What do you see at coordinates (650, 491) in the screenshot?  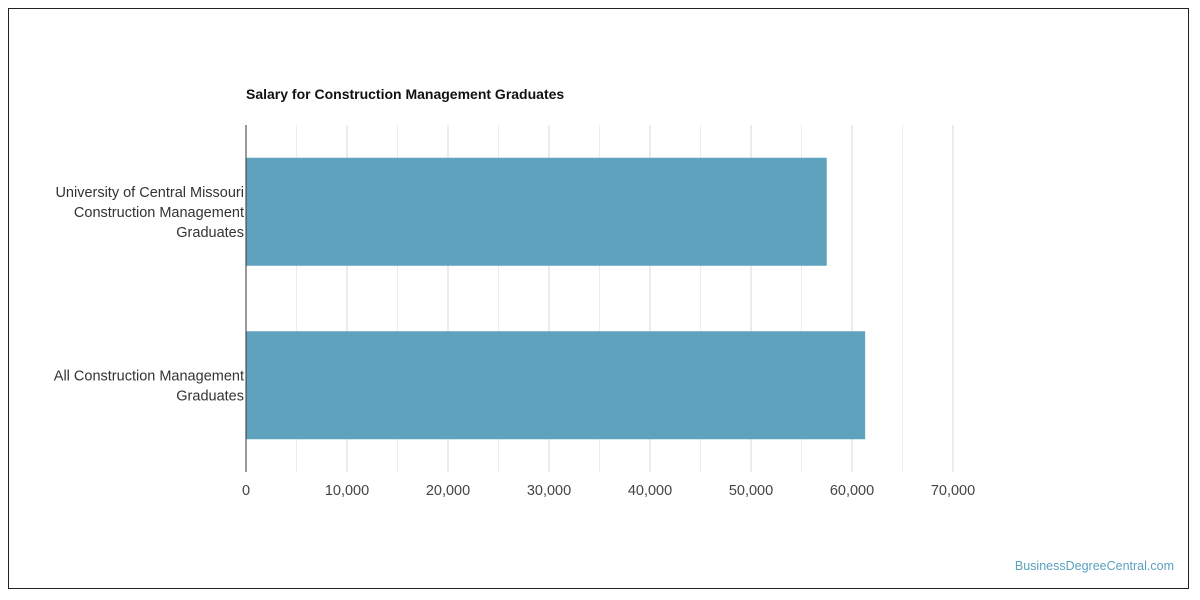 I see `x-tick-label: 40,000` at bounding box center [650, 491].